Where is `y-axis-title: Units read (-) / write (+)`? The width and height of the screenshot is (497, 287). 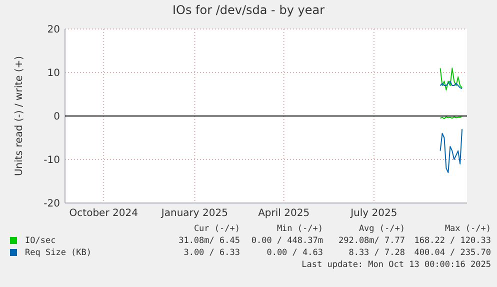 y-axis-title: Units read (-) / write (+) is located at coordinates (19, 116).